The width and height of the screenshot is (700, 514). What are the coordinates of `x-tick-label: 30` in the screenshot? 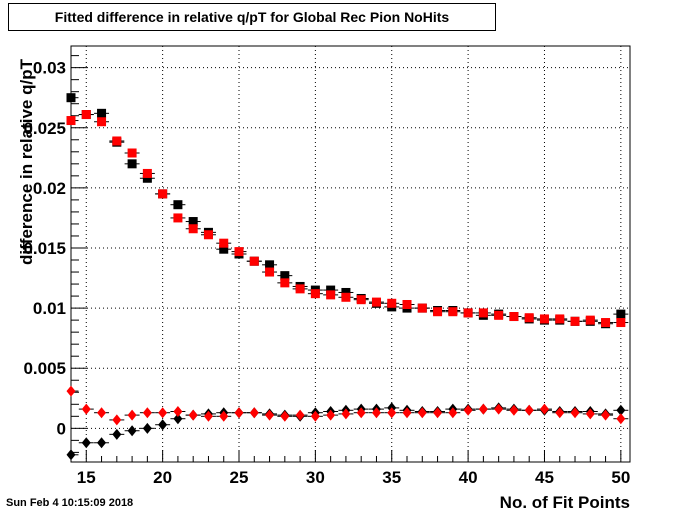 It's located at (315, 477).